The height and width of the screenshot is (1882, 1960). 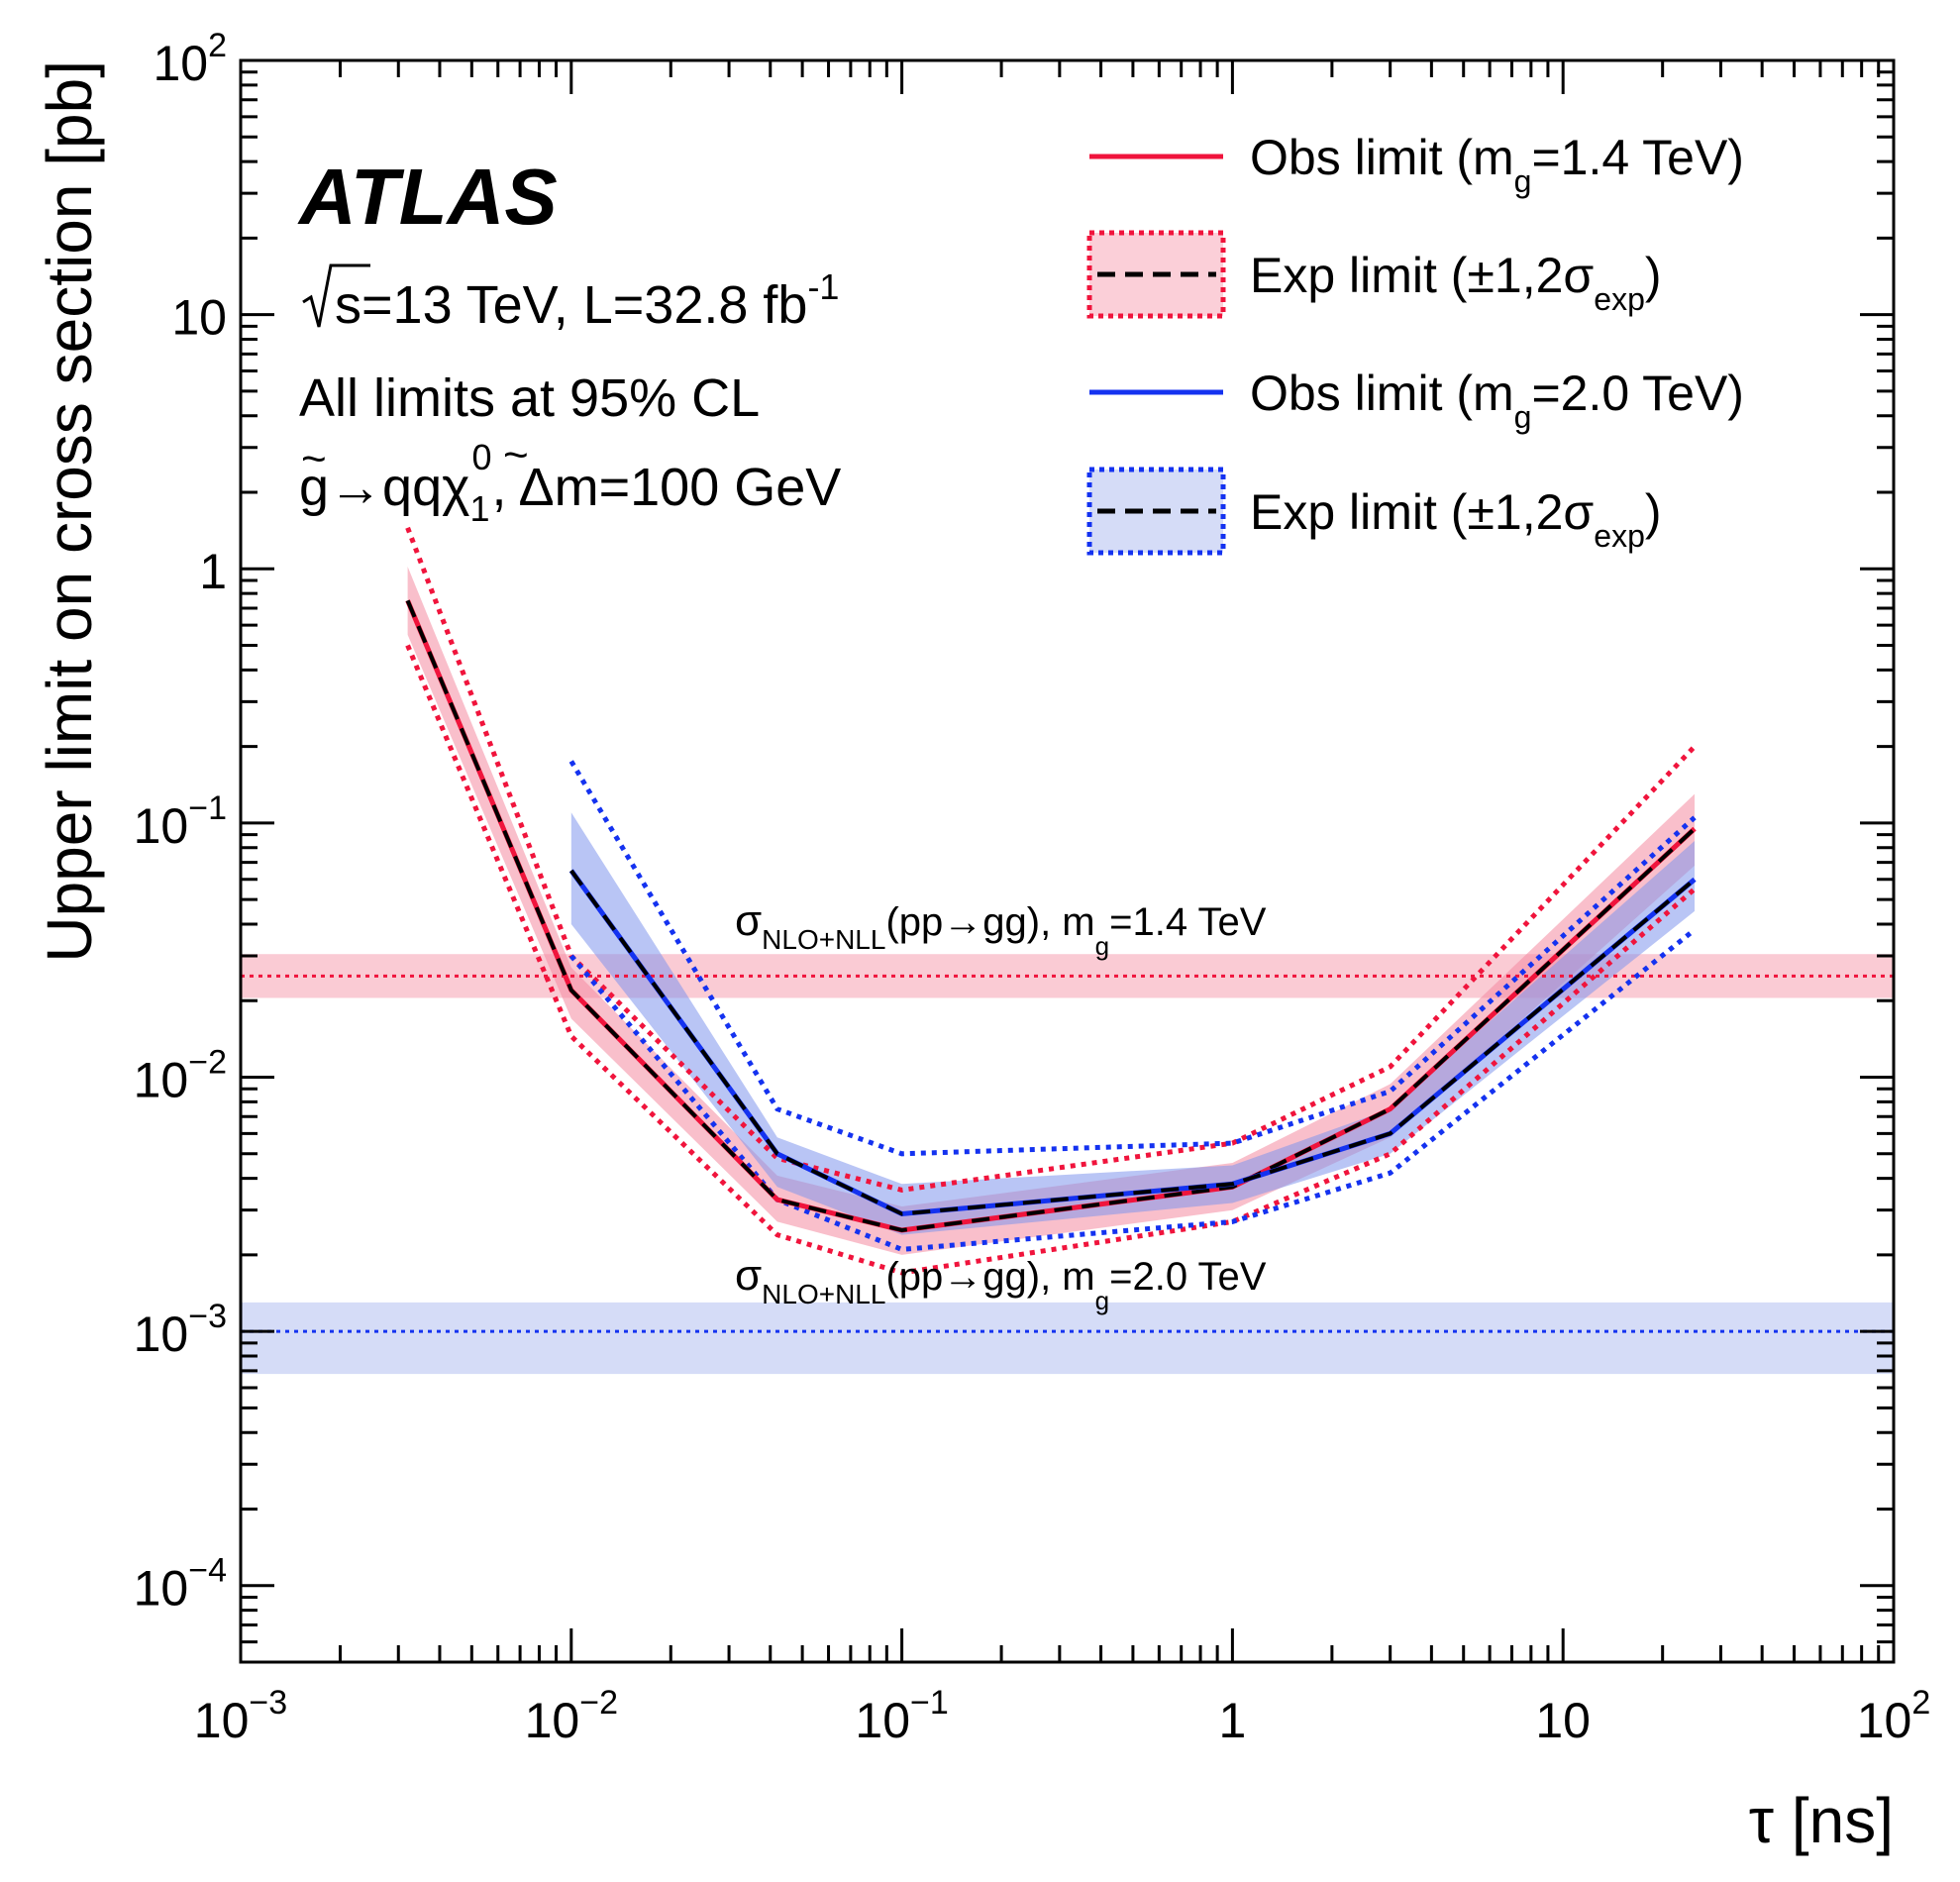 I want to click on gluino-tilde: ~, so click(x=314, y=459).